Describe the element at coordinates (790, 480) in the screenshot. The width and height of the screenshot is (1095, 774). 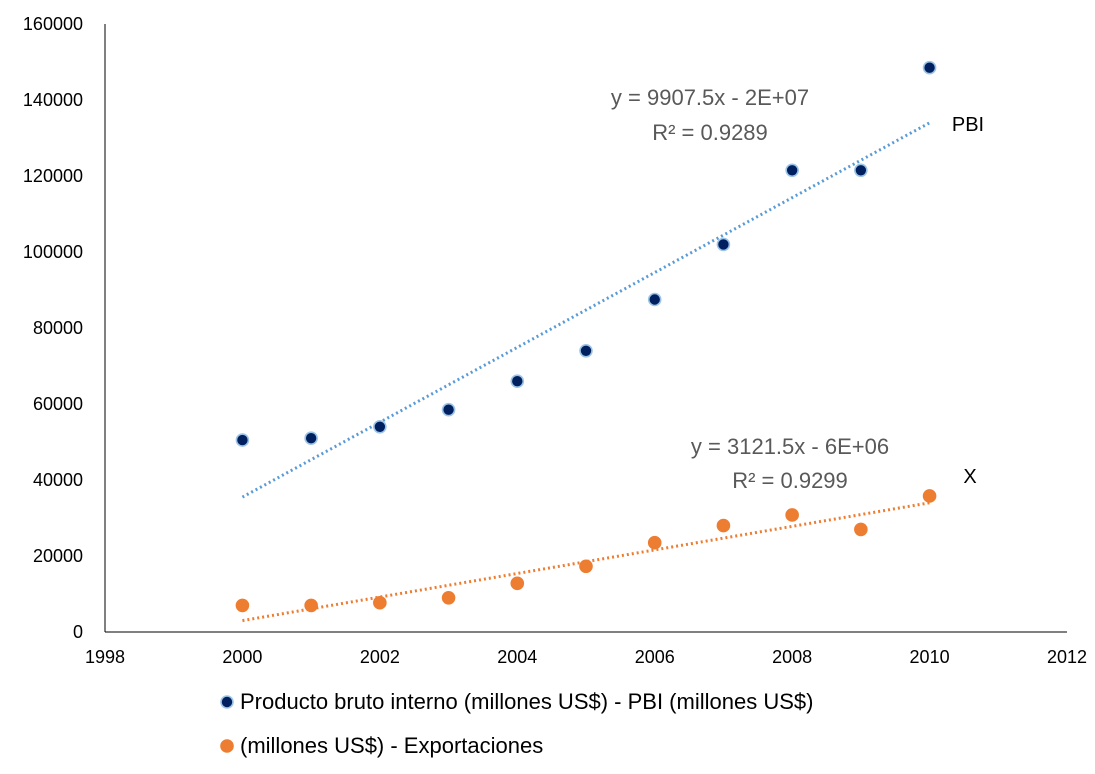
I see `trendline-r-squared: R² = 0.9299` at that location.